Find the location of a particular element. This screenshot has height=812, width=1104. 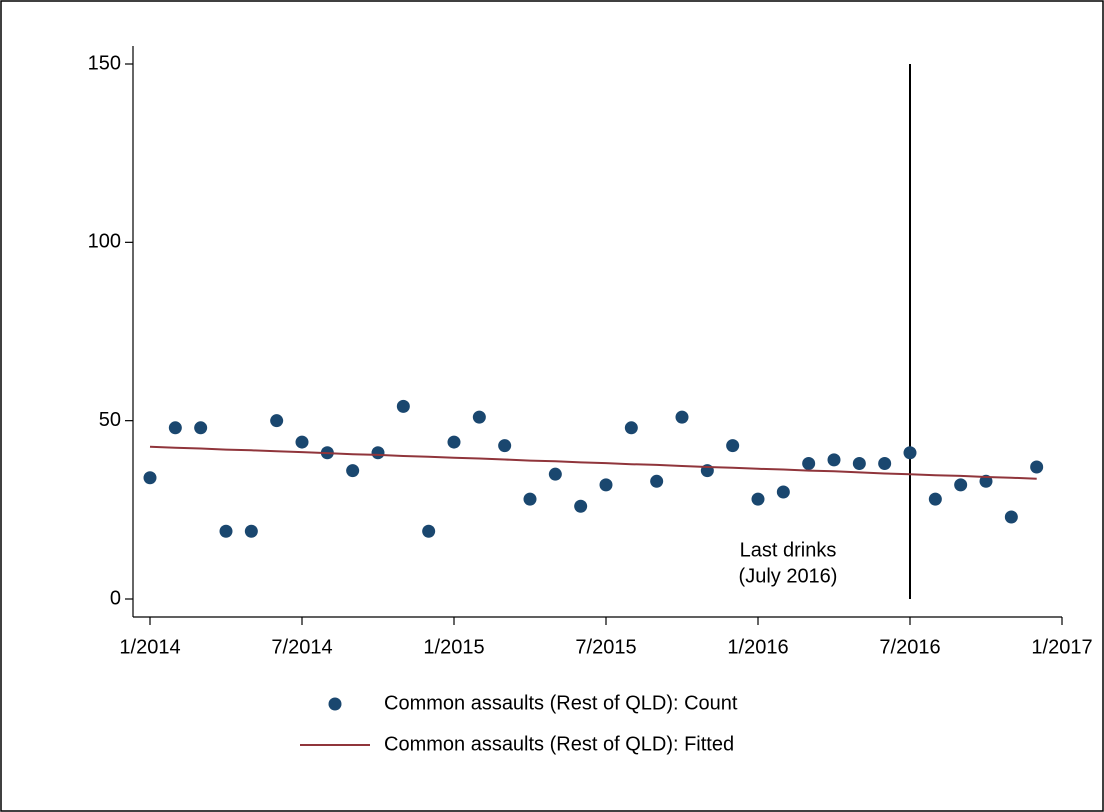

y-tick-label: 0 is located at coordinates (115, 598).